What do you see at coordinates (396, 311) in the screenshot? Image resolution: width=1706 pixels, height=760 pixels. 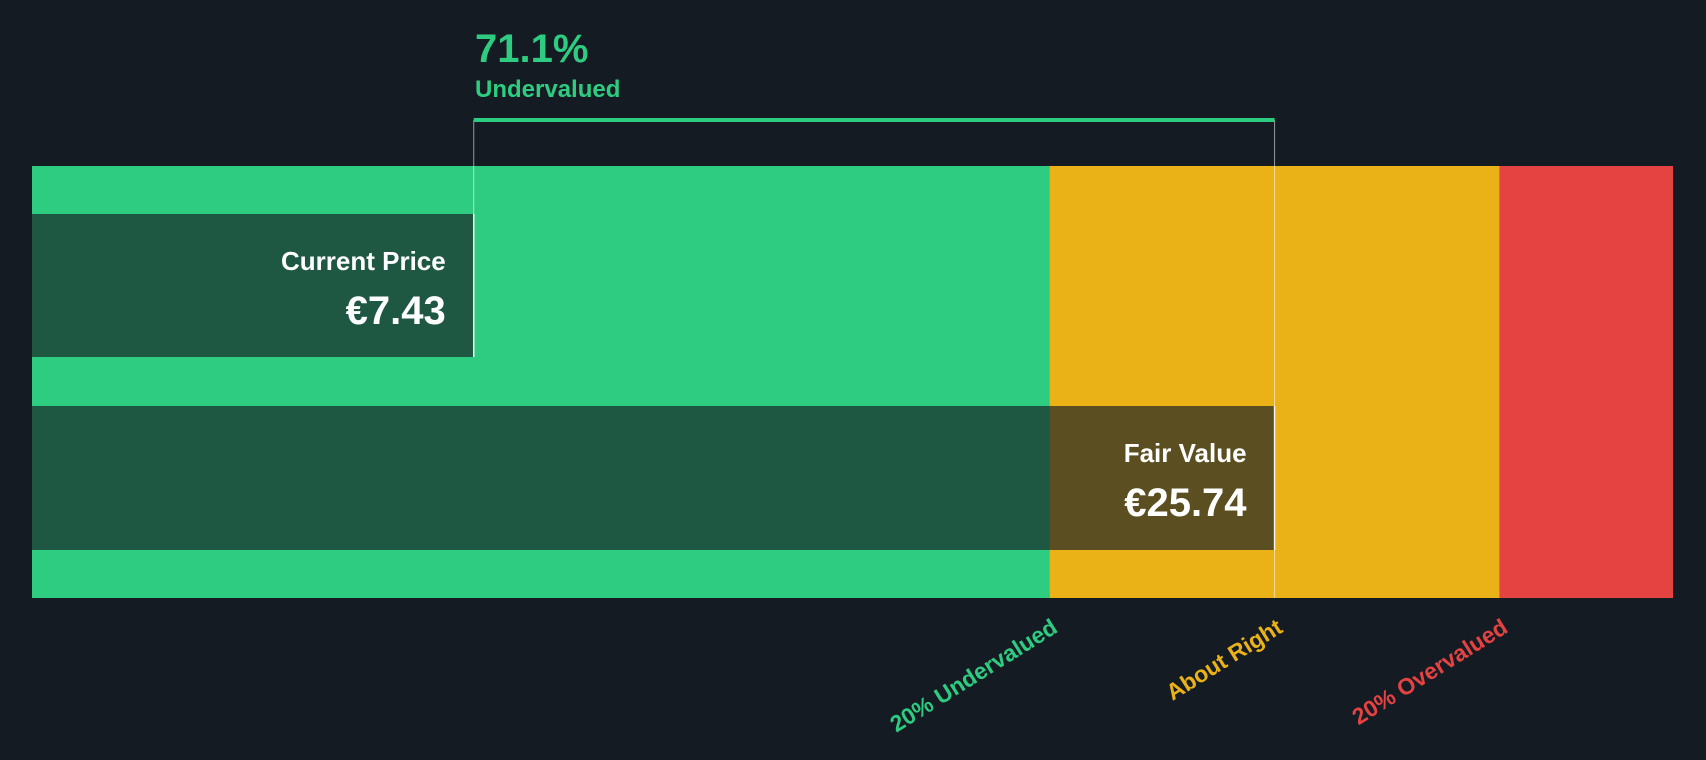 I see `bar-value-label: €7.43` at bounding box center [396, 311].